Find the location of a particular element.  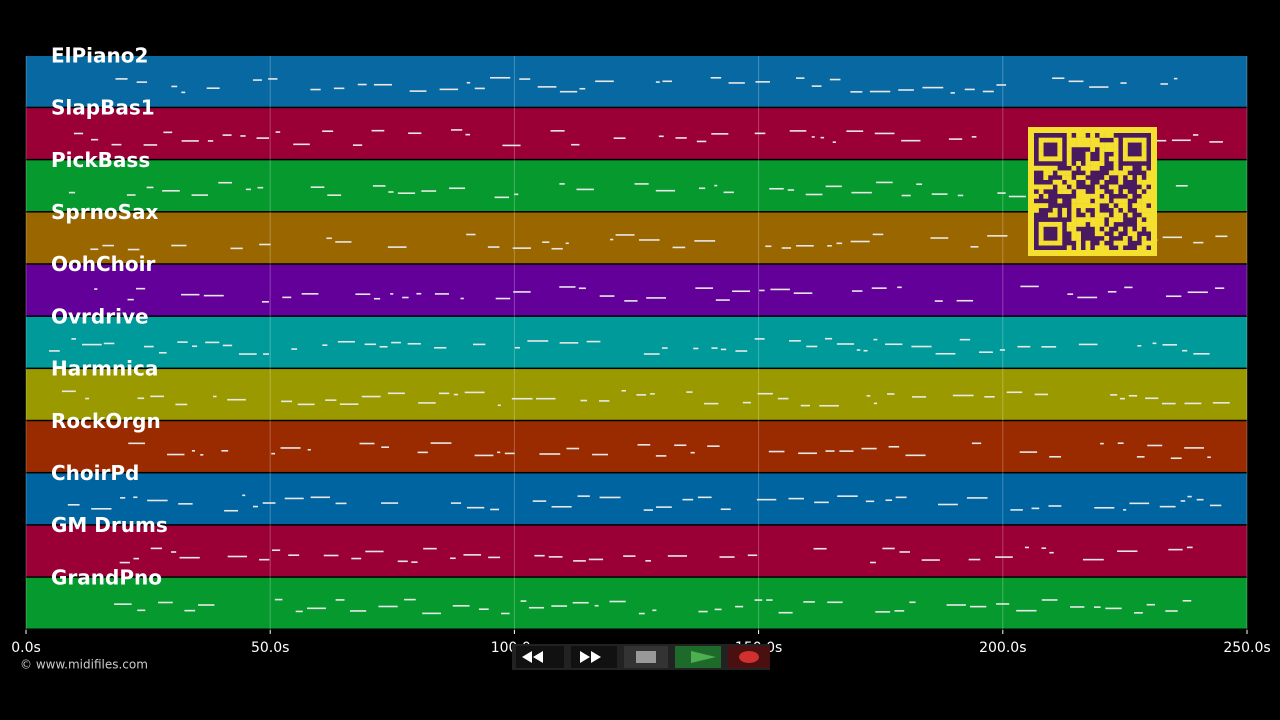

stop-button is located at coordinates (646, 657).